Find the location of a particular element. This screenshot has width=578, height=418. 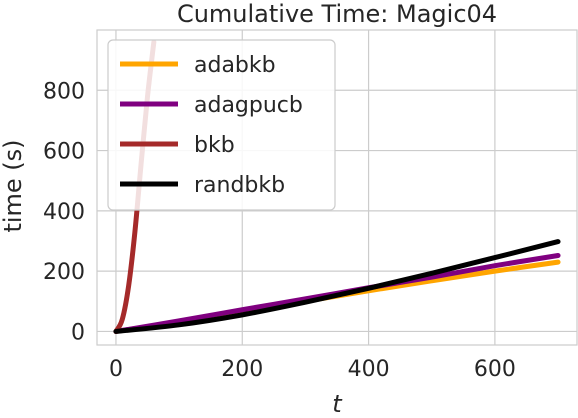

y-tick-label: 600 is located at coordinates (64, 152).